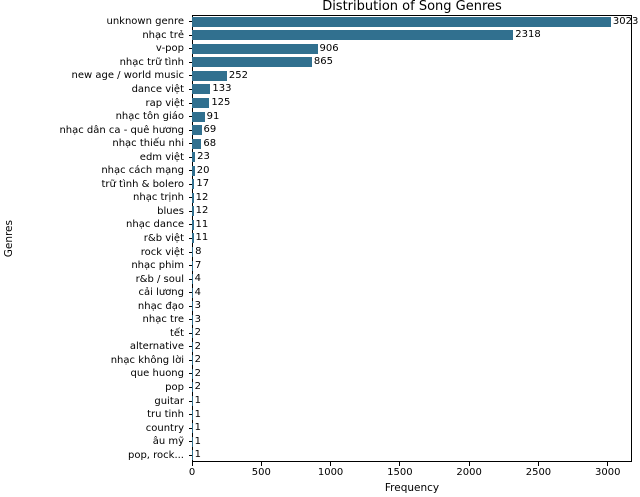  I want to click on category-label: tru tinh, so click(165, 415).